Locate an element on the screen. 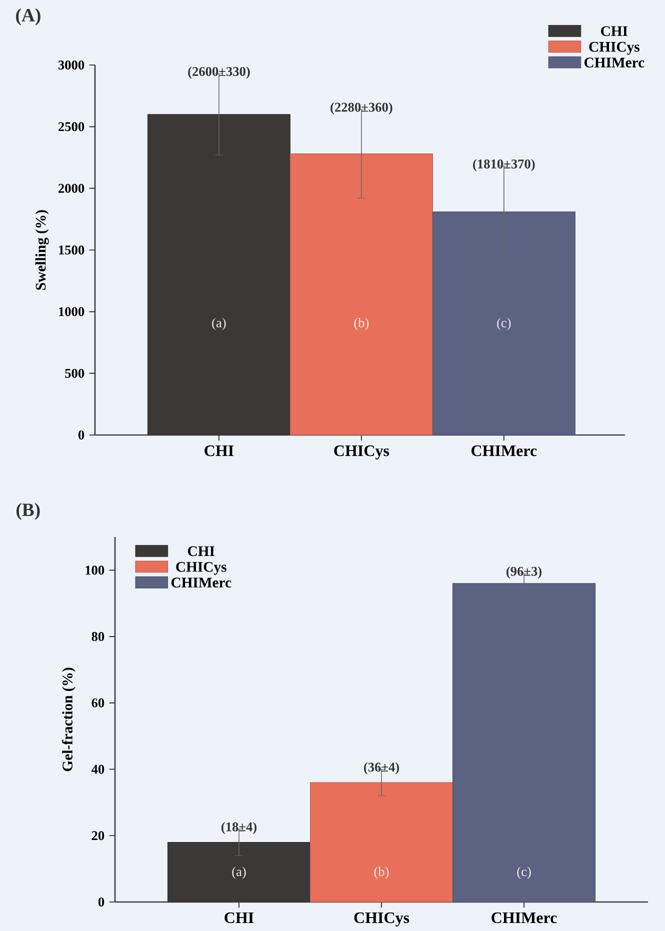 This screenshot has width=665, height=931. data-label: (2280±360) is located at coordinates (361, 108).